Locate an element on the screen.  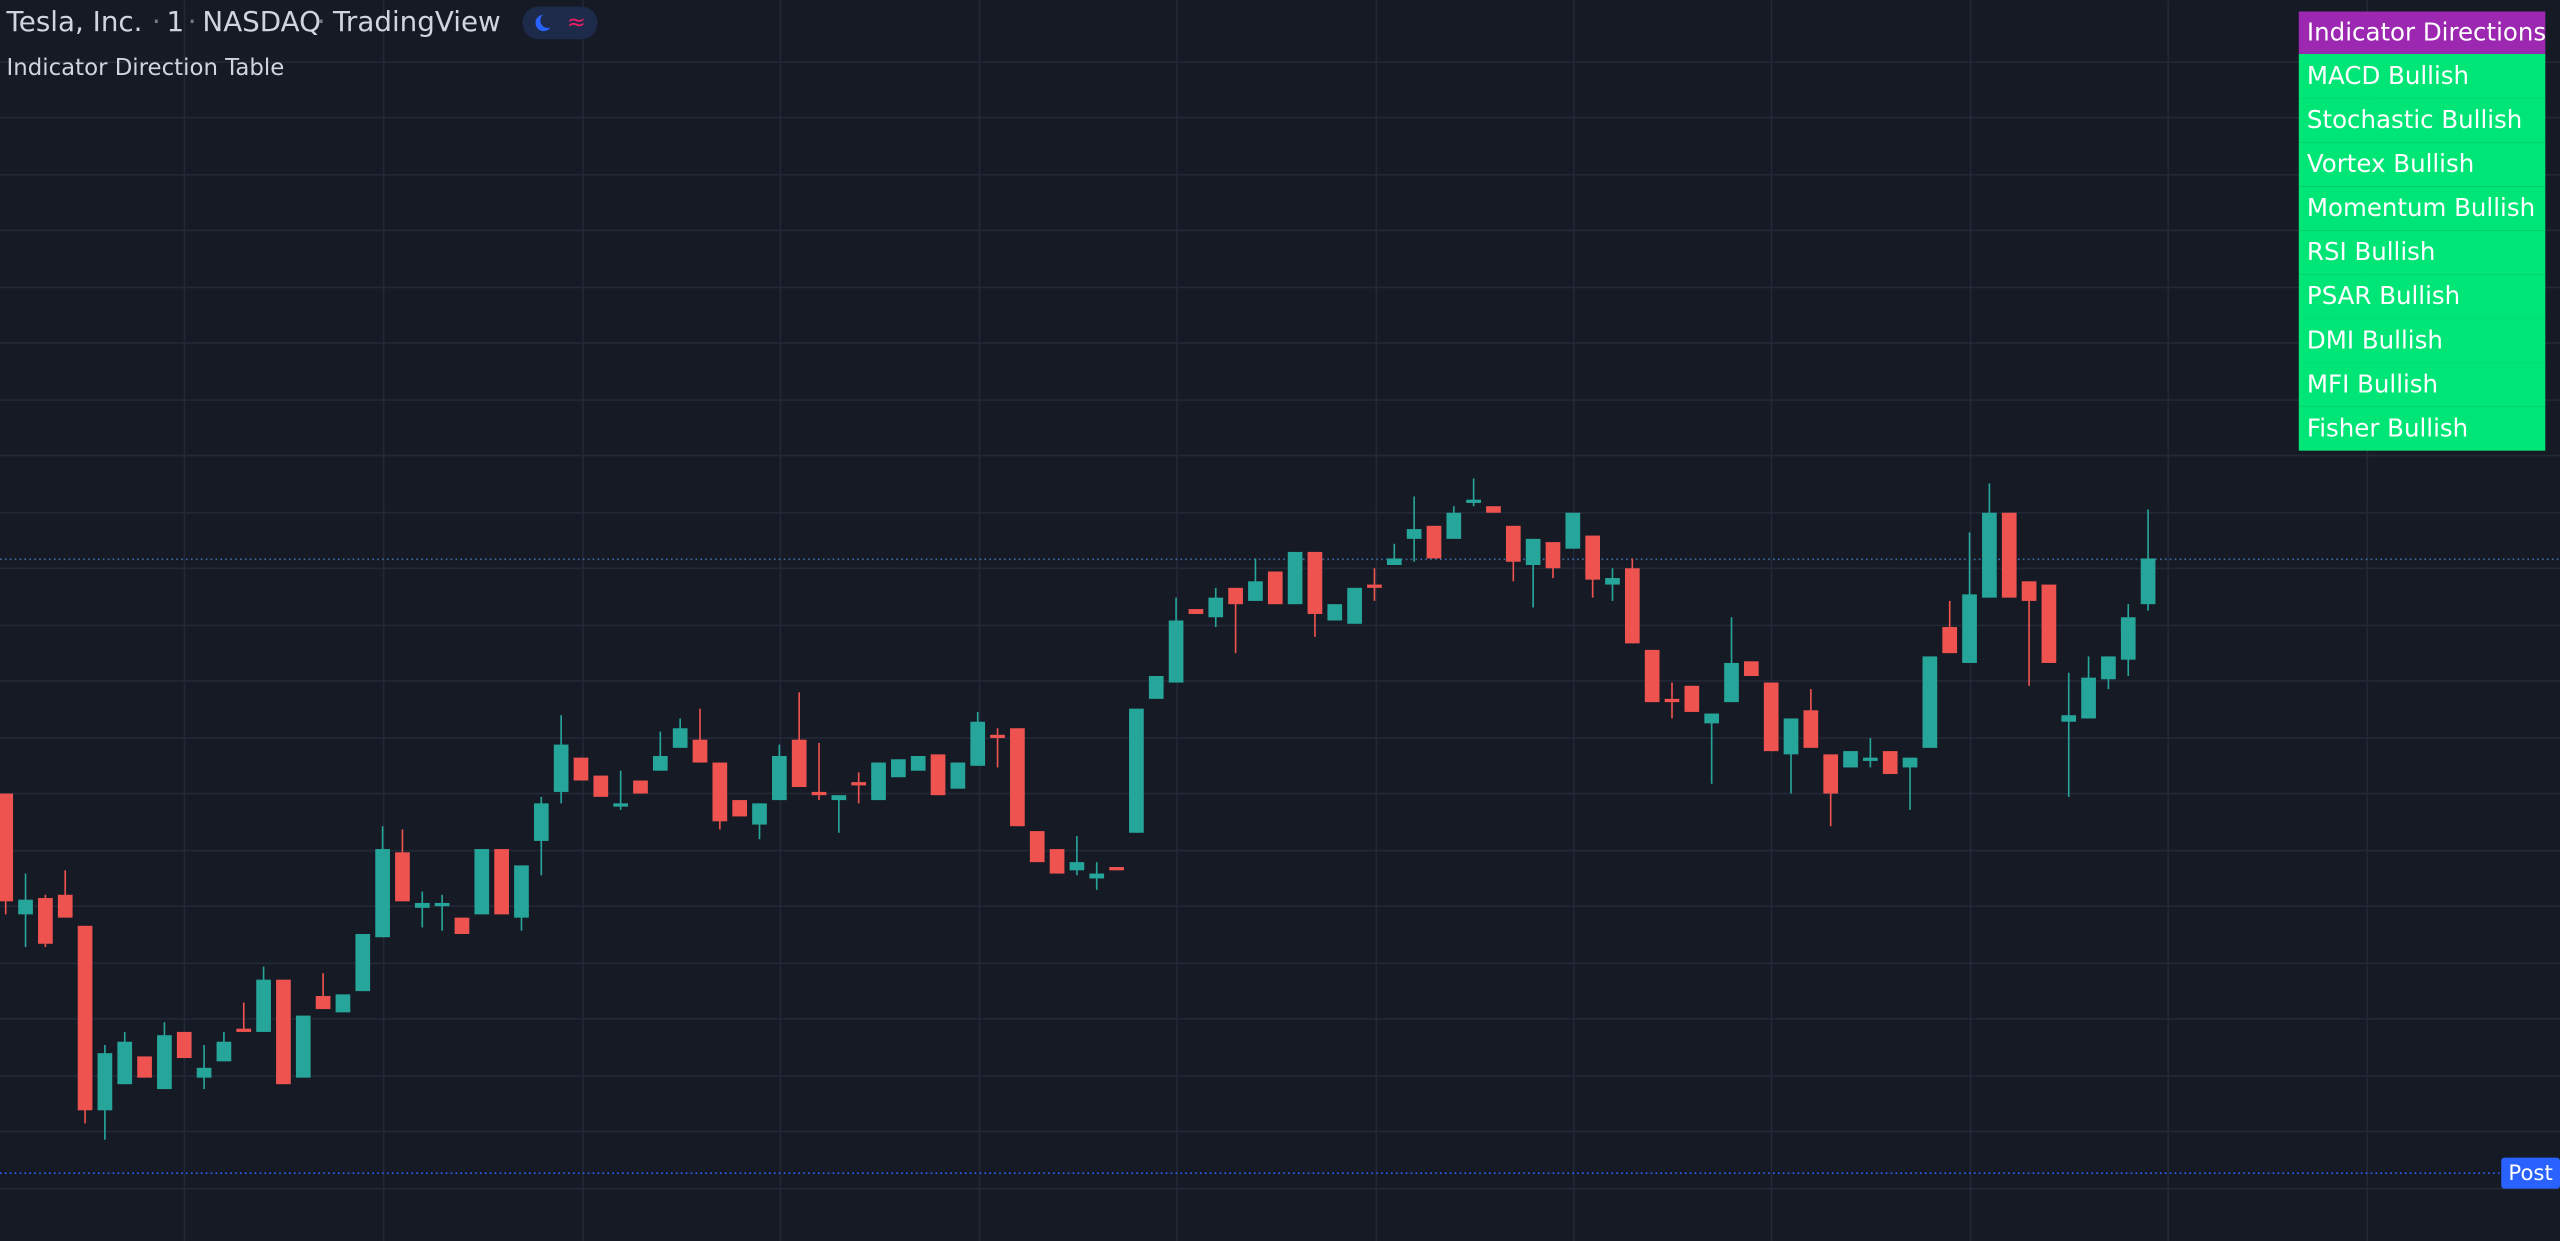
status-pill is located at coordinates (560, 23).